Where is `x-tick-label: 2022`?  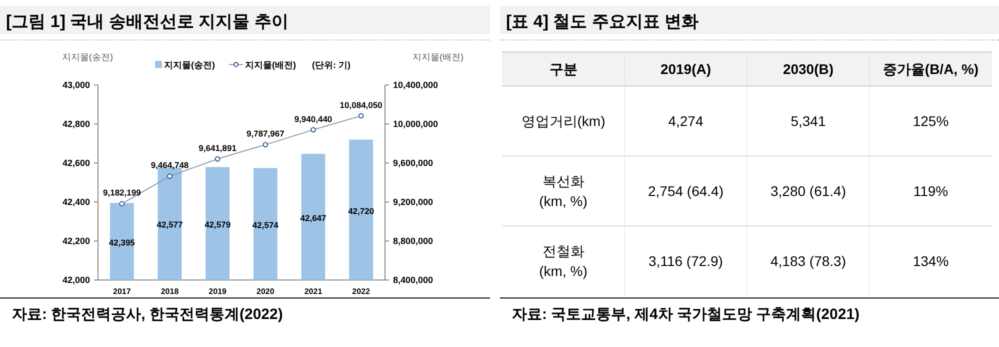 x-tick-label: 2022 is located at coordinates (361, 291).